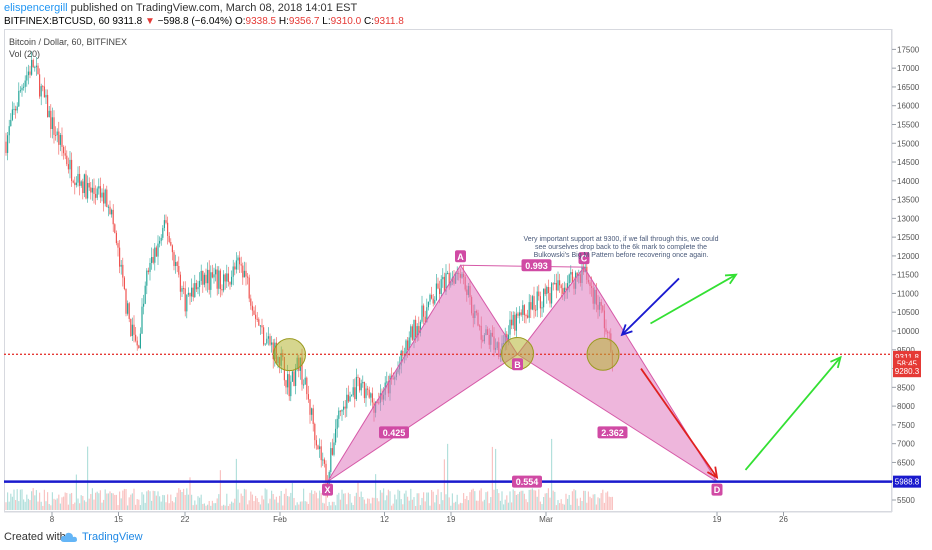 The image size is (932, 550). I want to click on y-tick-label: 14500, so click(908, 162).